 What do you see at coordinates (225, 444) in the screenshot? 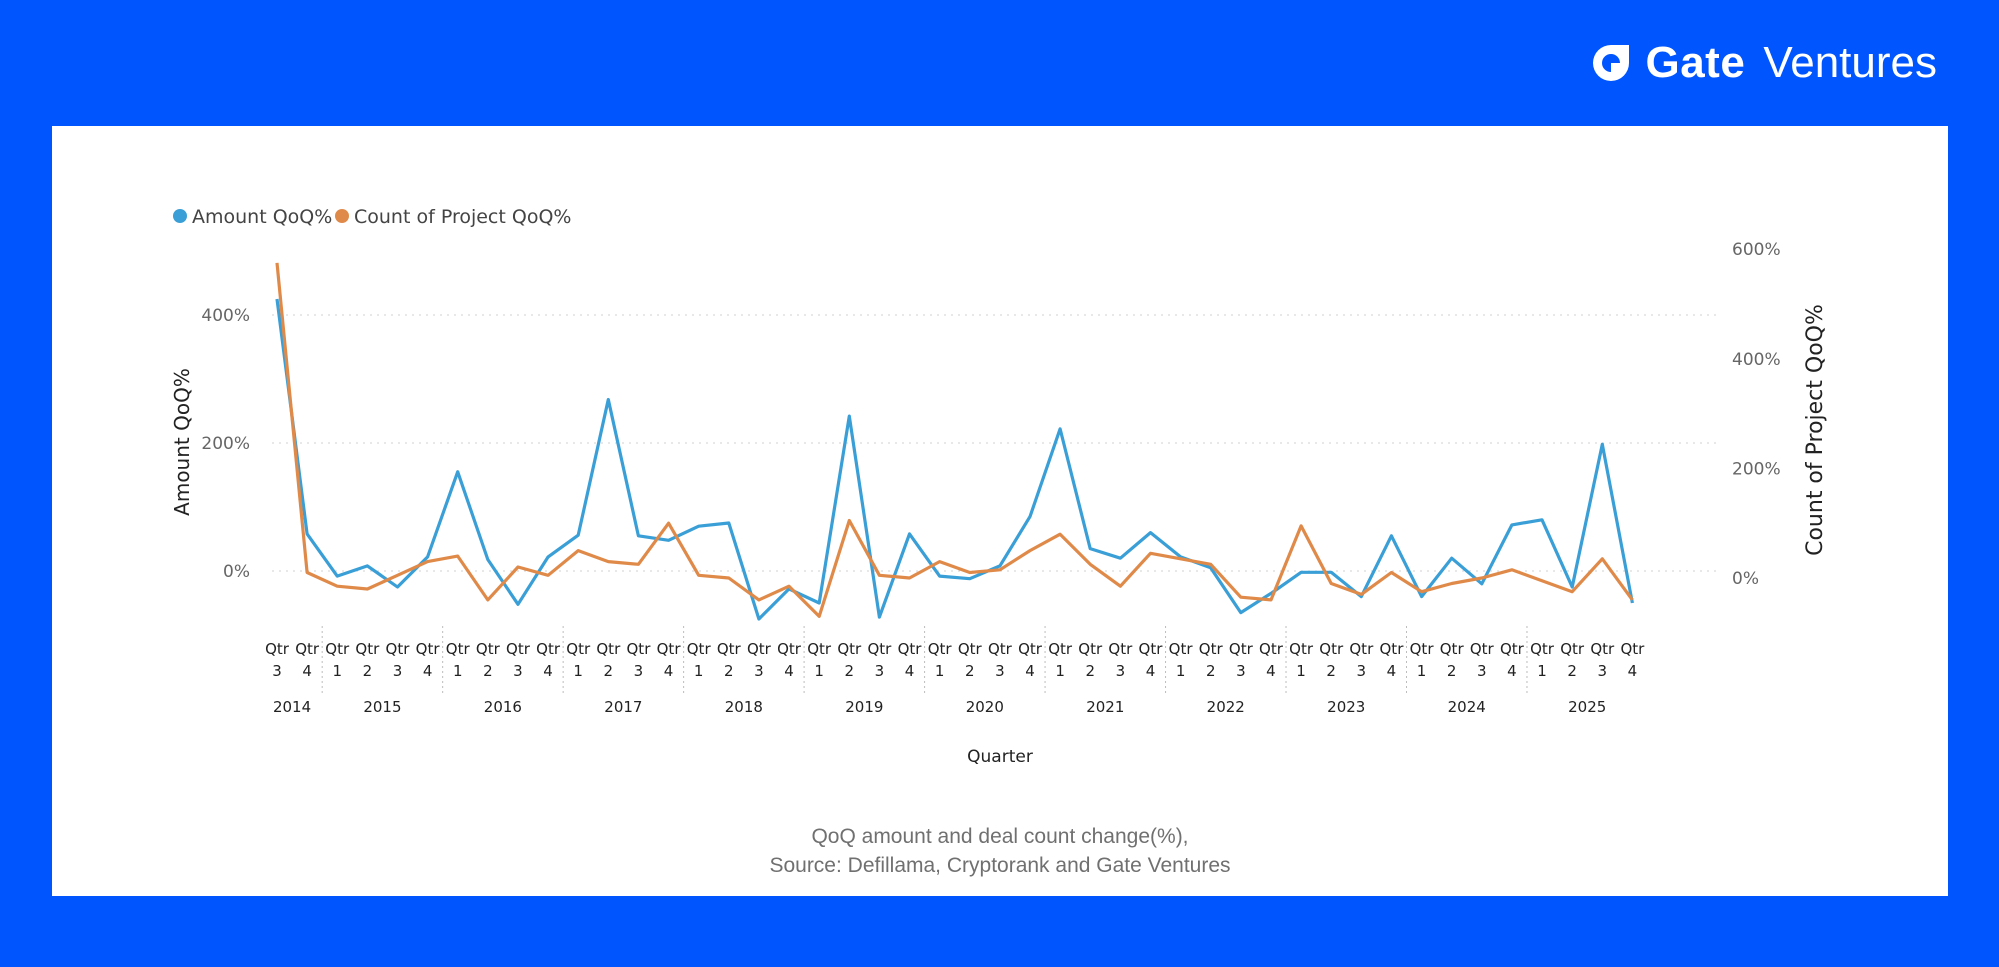
I see `y-tick-label: 200%` at bounding box center [225, 444].